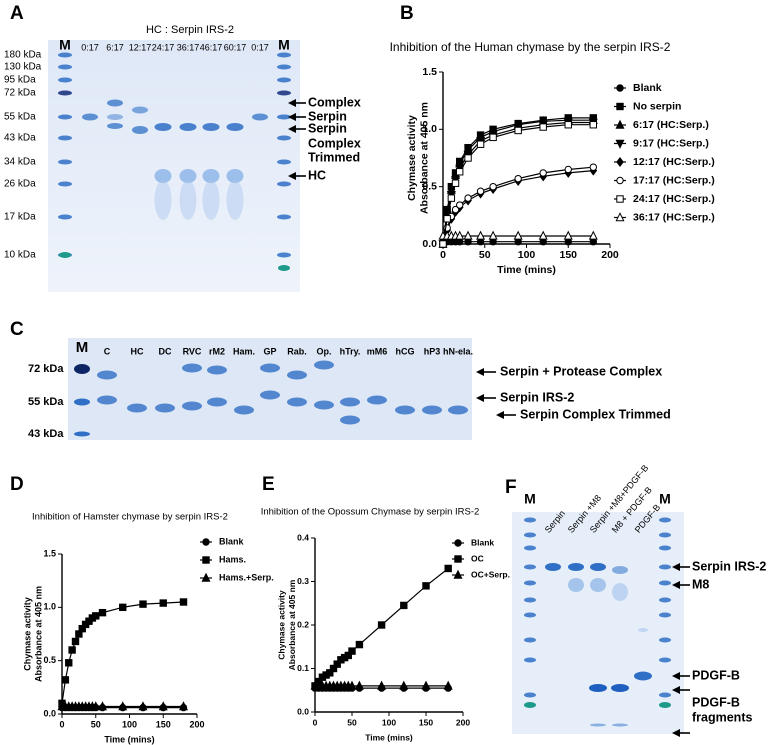  What do you see at coordinates (377, 351) in the screenshot?
I see `lane-label: mM6` at bounding box center [377, 351].